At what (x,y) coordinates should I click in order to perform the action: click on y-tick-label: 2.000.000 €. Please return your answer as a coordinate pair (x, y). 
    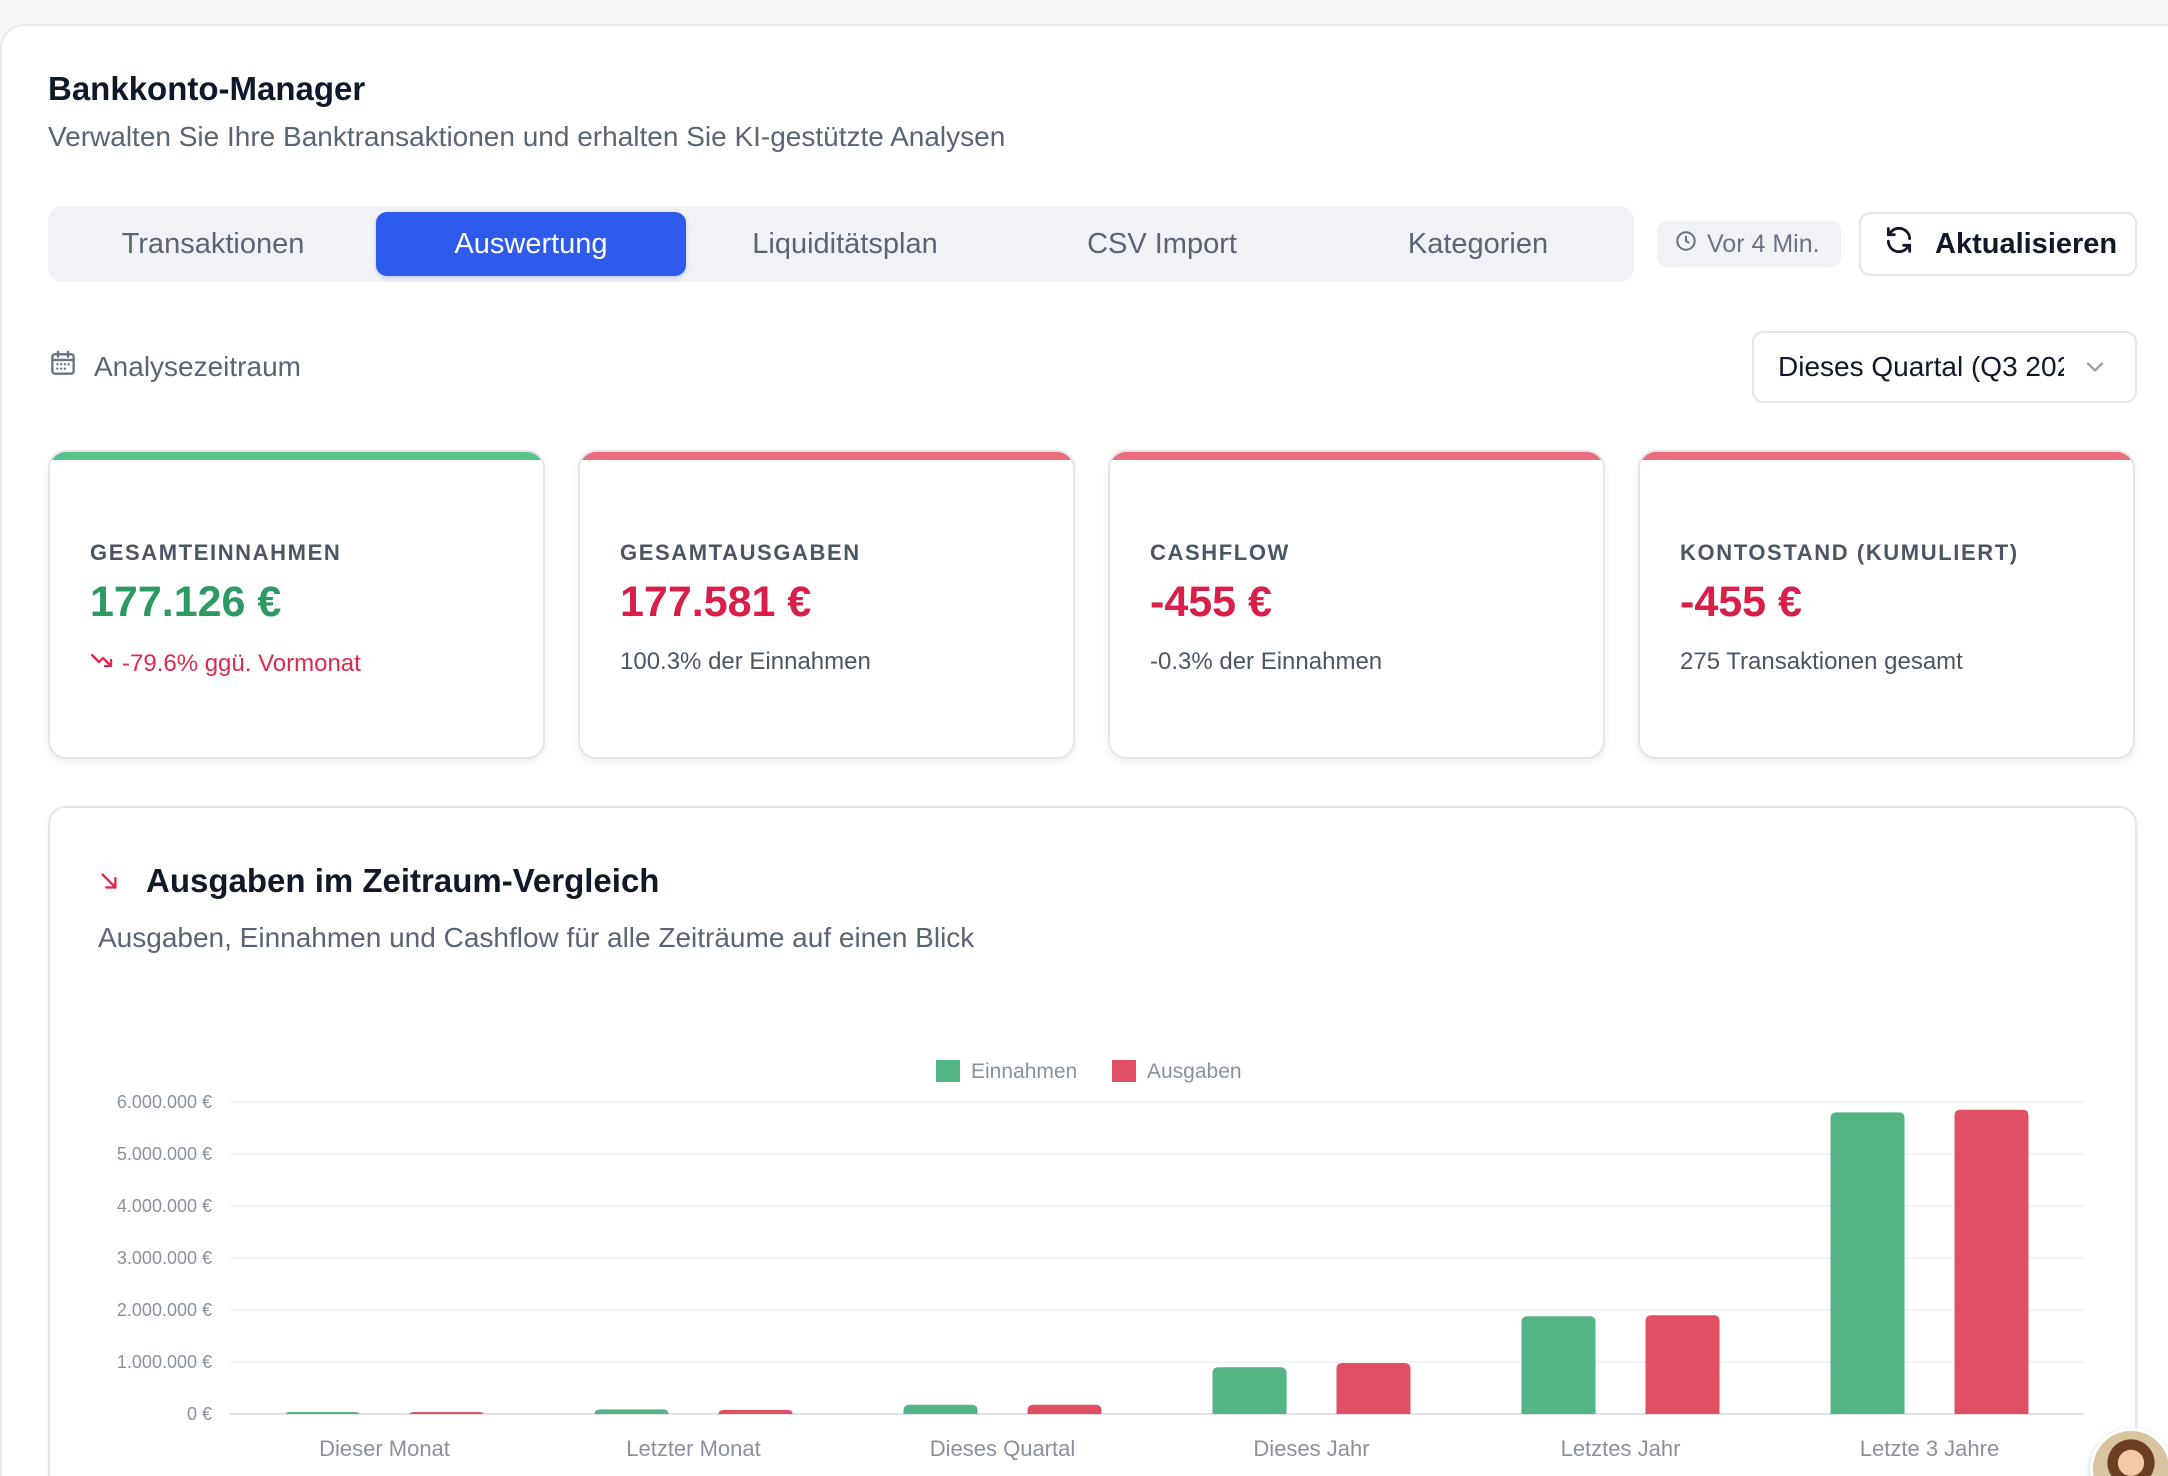
    Looking at the image, I should click on (164, 1310).